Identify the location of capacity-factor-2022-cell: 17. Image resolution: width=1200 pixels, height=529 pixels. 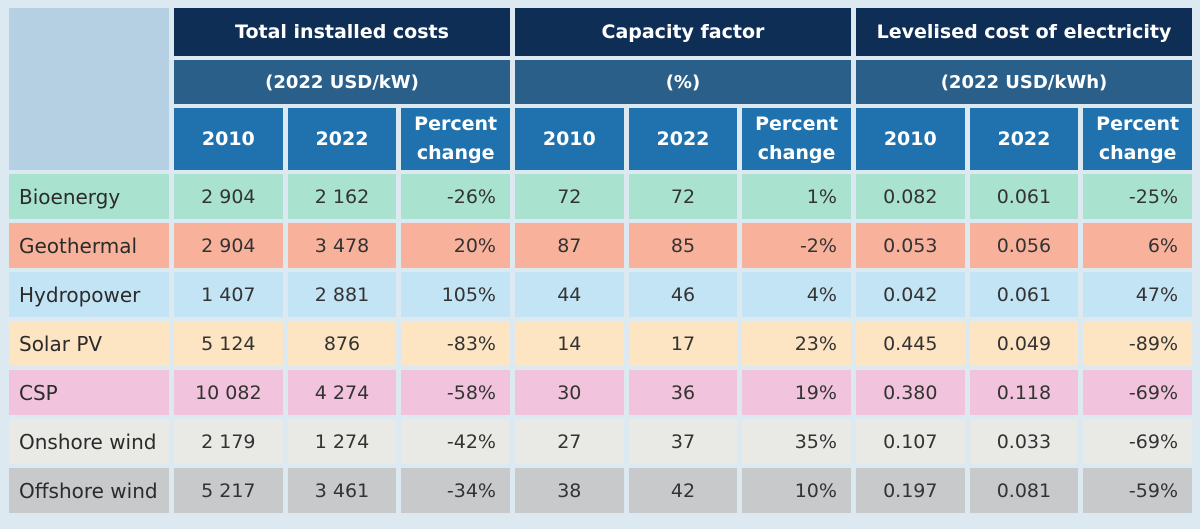
(683, 343).